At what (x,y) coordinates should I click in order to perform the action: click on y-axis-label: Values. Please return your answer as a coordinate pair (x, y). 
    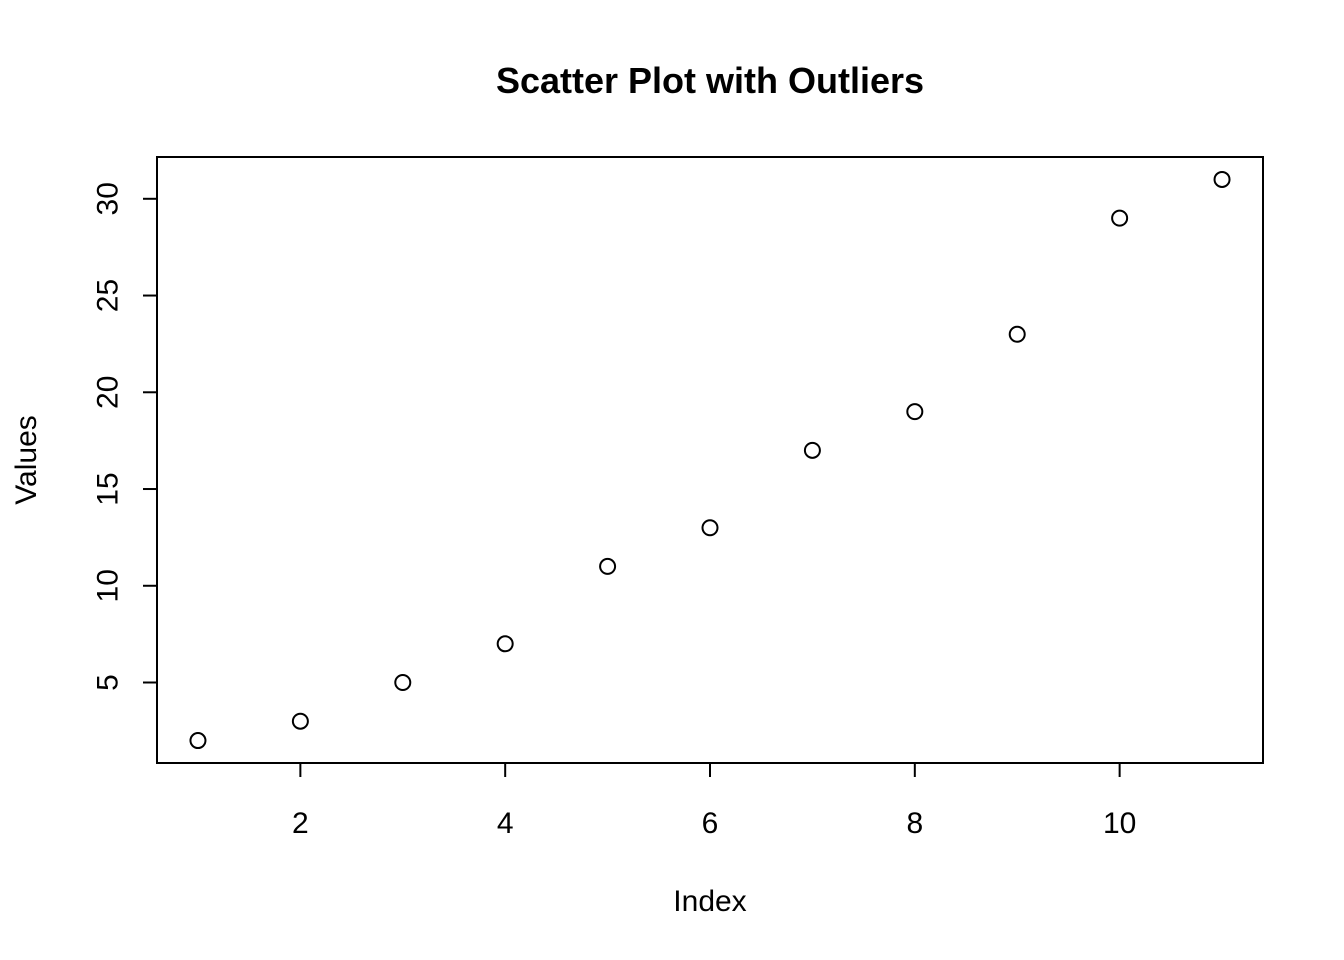
    Looking at the image, I should click on (26, 460).